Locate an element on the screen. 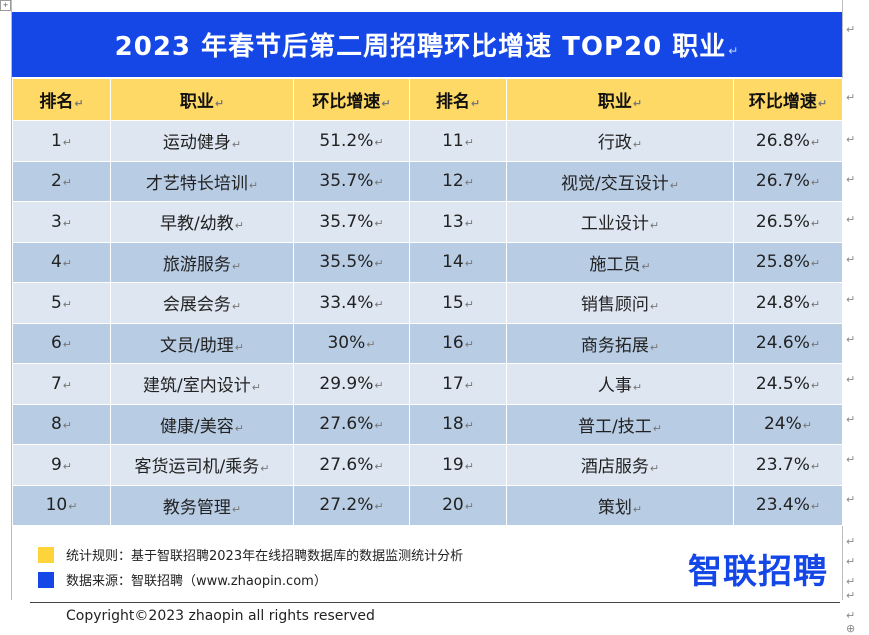 Image resolution: width=869 pixels, height=635 pixels. table-row: 10↵ 教务管理↵ 27.2%↵ 20↵ 策划↵ 23.4%↵ is located at coordinates (427, 505).